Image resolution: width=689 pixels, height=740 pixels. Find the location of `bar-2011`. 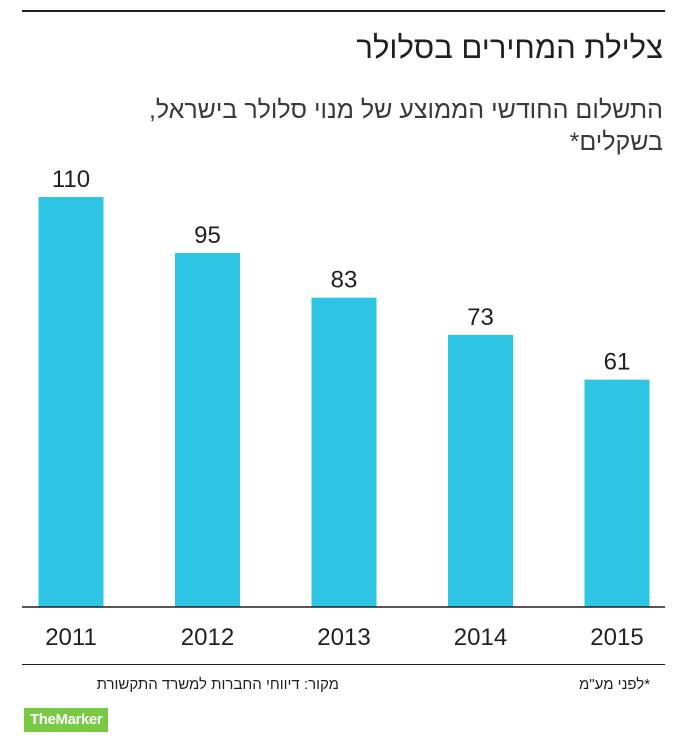

bar-2011 is located at coordinates (71, 402).